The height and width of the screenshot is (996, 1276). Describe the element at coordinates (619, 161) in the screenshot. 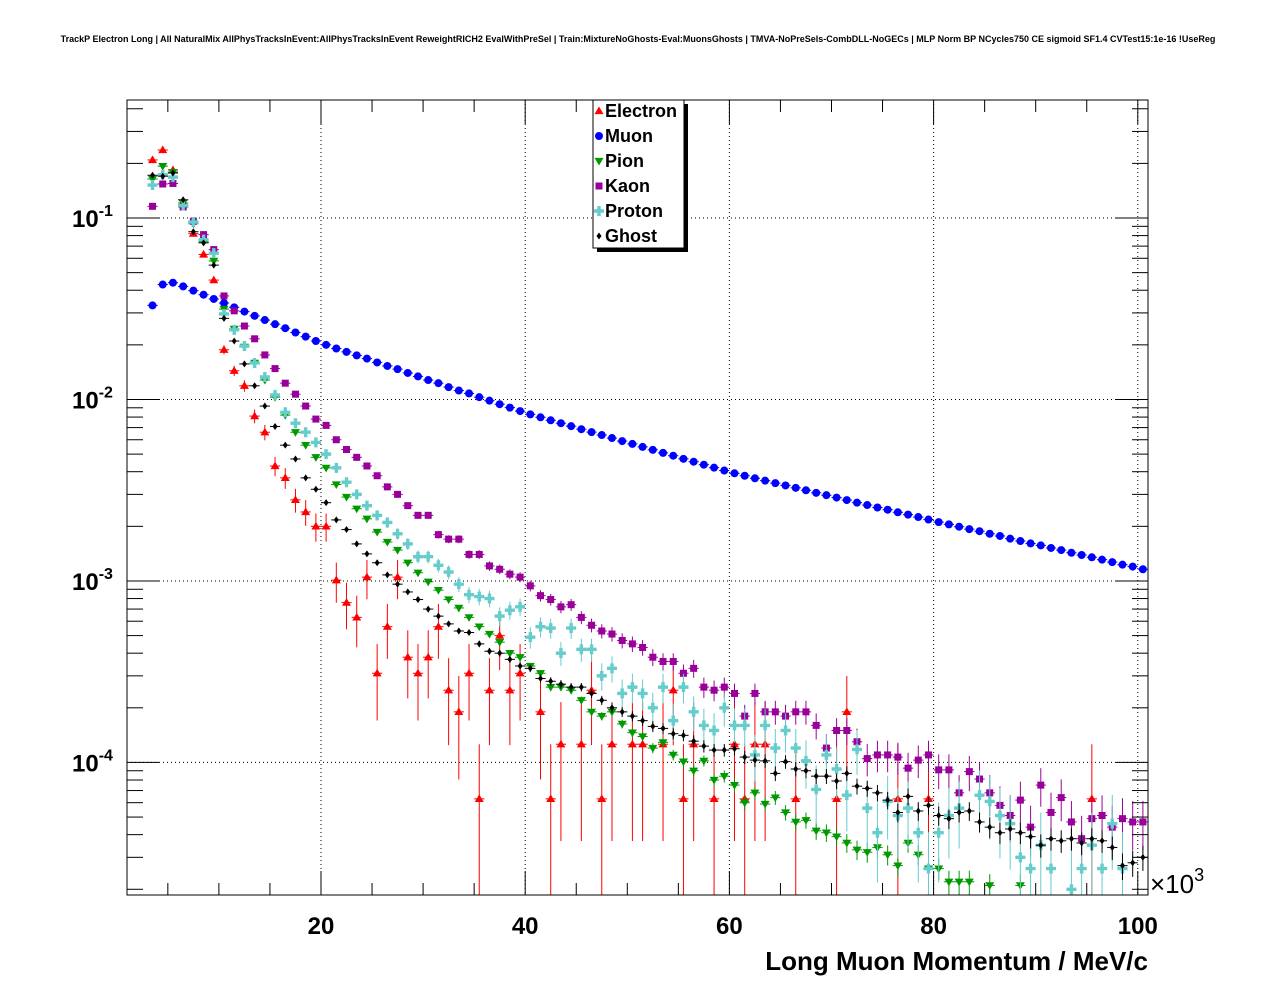

I see `legend-entry-pion: Pion` at that location.